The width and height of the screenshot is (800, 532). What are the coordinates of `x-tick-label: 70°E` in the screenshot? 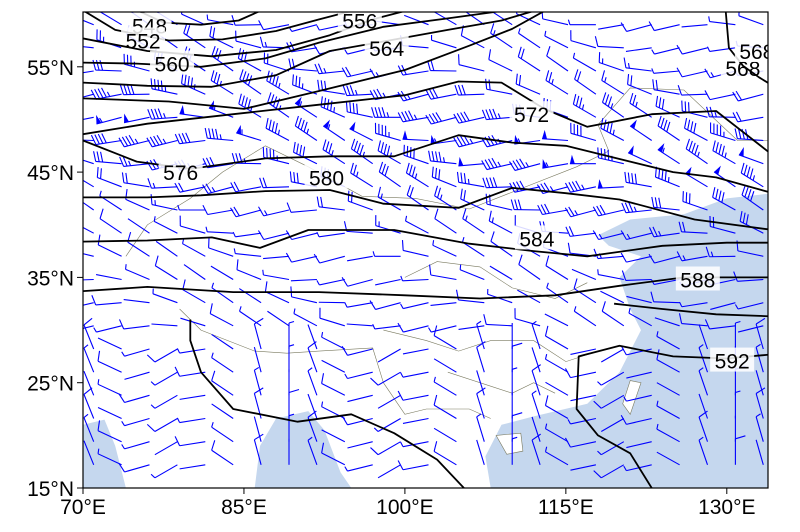 It's located at (83, 507).